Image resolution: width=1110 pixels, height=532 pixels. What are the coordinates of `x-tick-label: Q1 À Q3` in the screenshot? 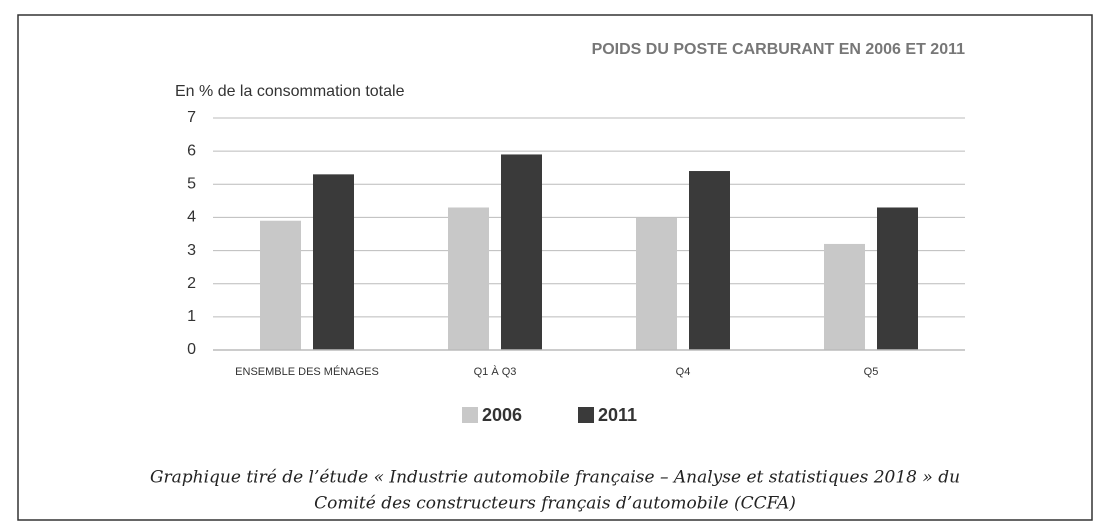 It's located at (495, 371).